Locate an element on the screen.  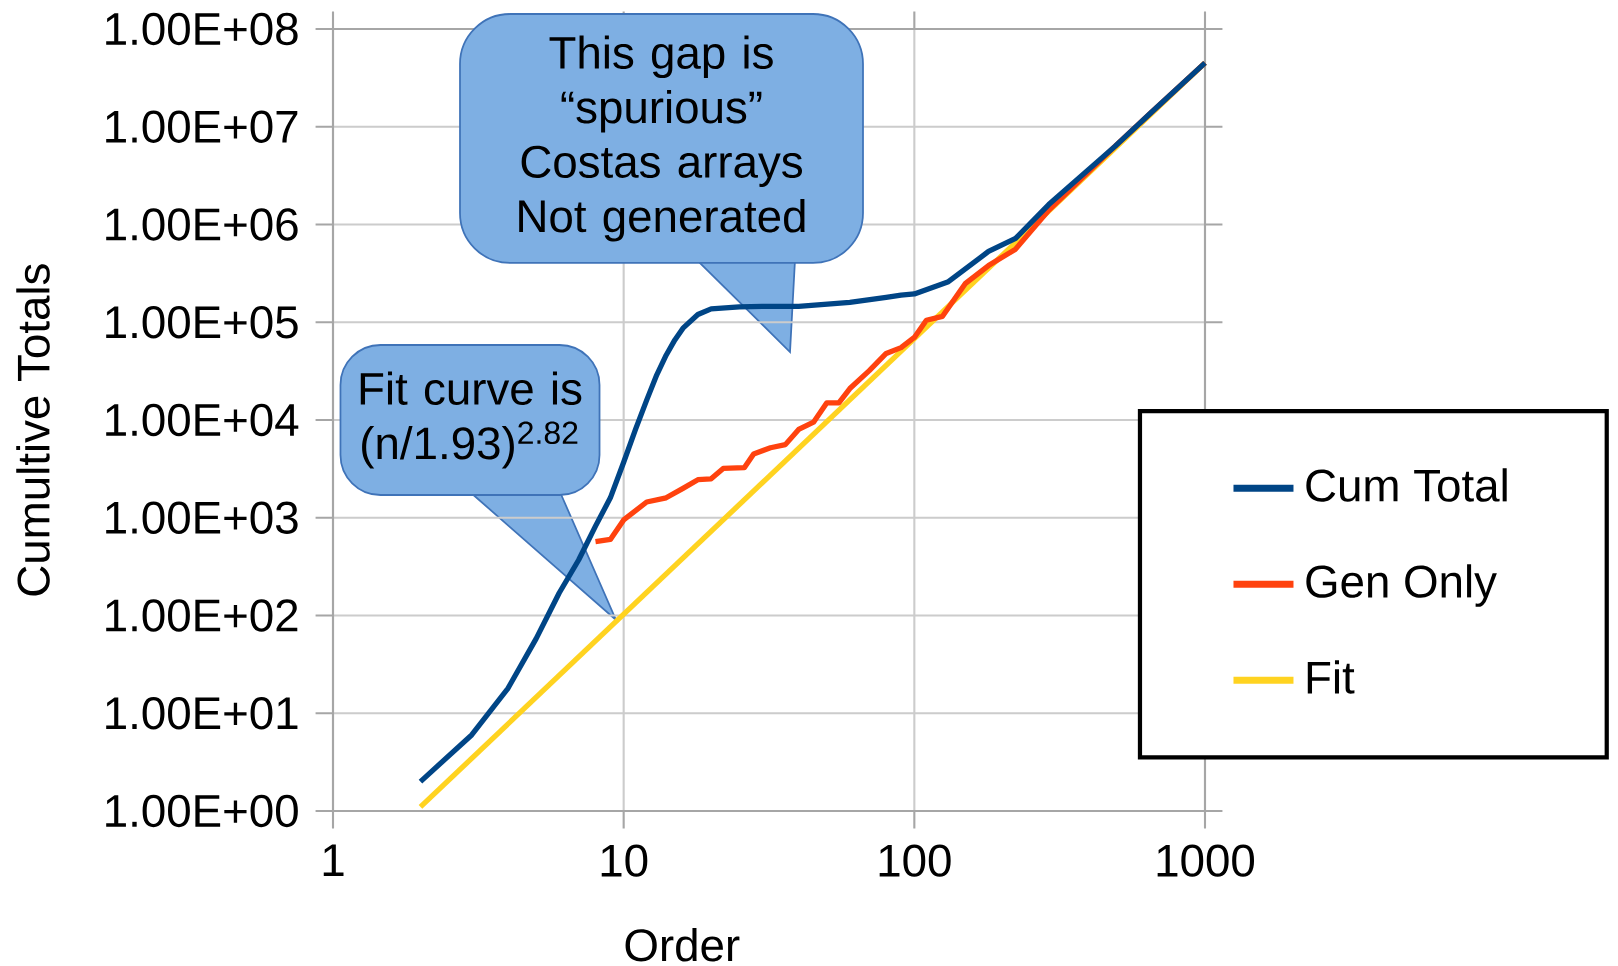
y-tick-label: 1.00E+02 is located at coordinates (202, 615).